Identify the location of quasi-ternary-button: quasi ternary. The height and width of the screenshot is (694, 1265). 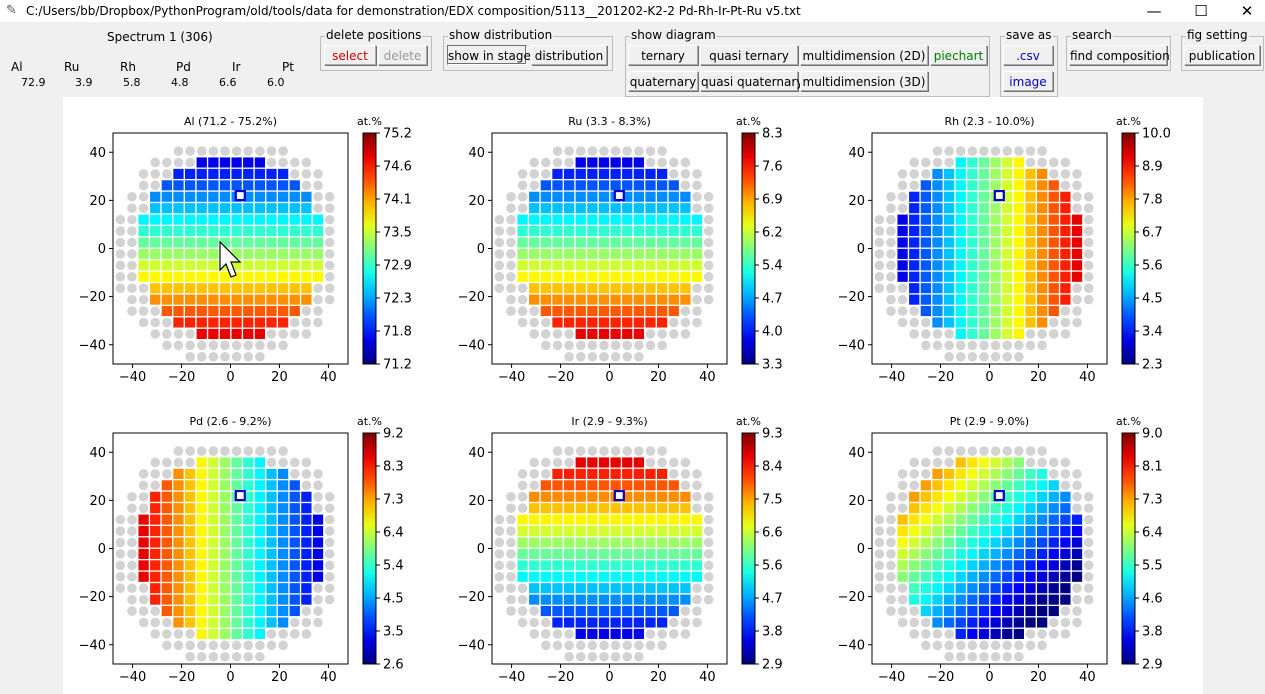
(749, 55).